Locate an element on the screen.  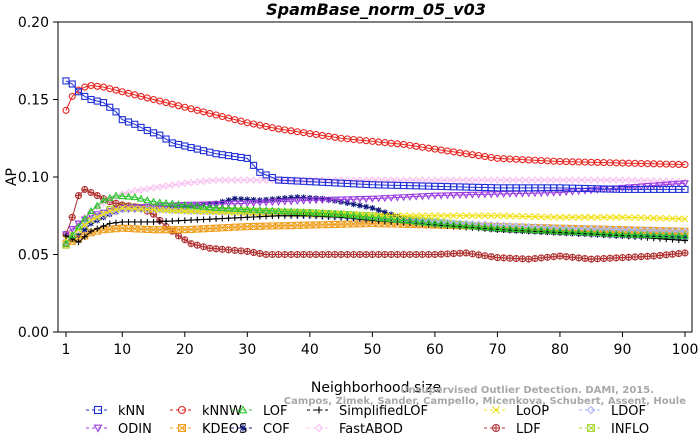
legend-marker is located at coordinates (496, 428).